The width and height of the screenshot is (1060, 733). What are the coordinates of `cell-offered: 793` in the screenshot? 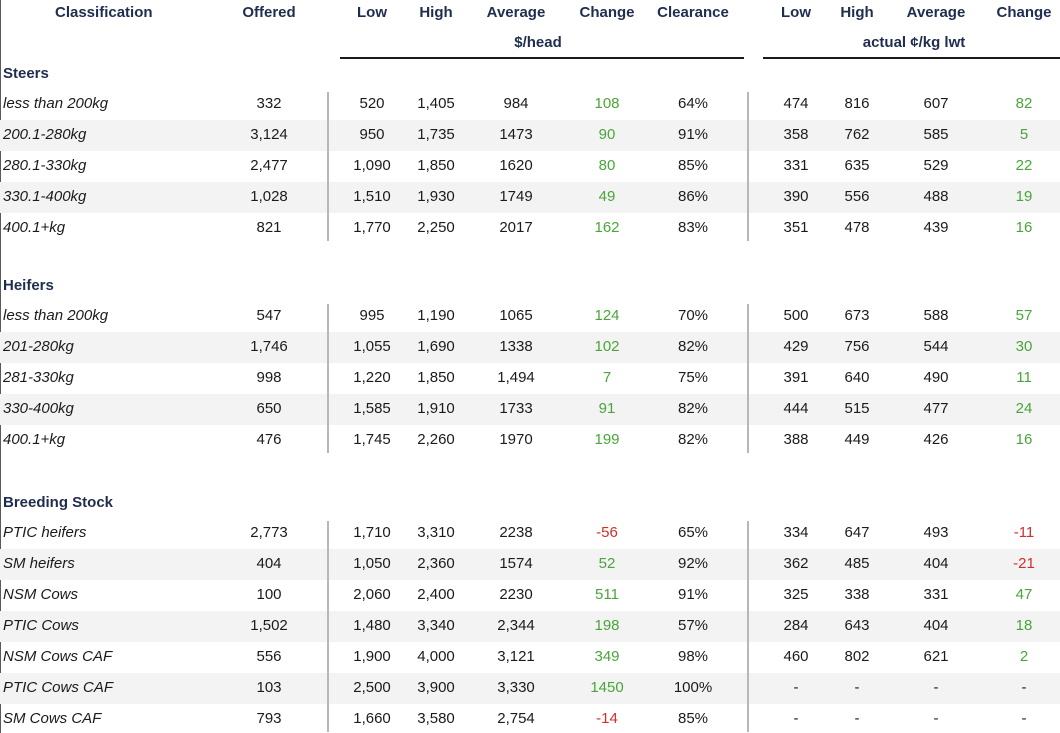 It's located at (269, 718).